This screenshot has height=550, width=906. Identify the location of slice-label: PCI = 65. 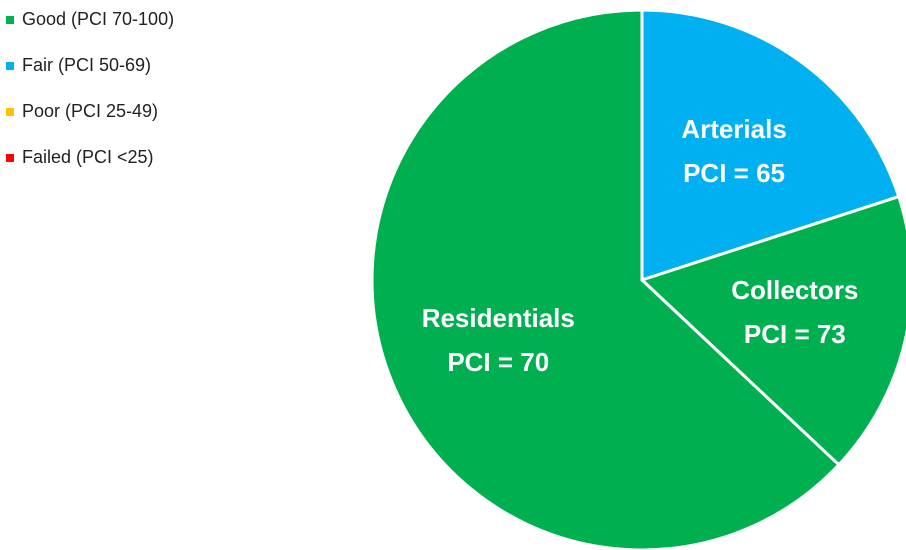
(734, 173).